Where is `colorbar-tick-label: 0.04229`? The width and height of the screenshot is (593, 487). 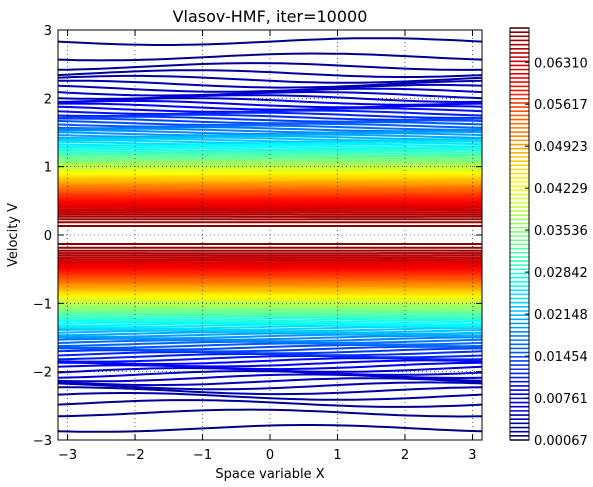
colorbar-tick-label: 0.04229 is located at coordinates (561, 189).